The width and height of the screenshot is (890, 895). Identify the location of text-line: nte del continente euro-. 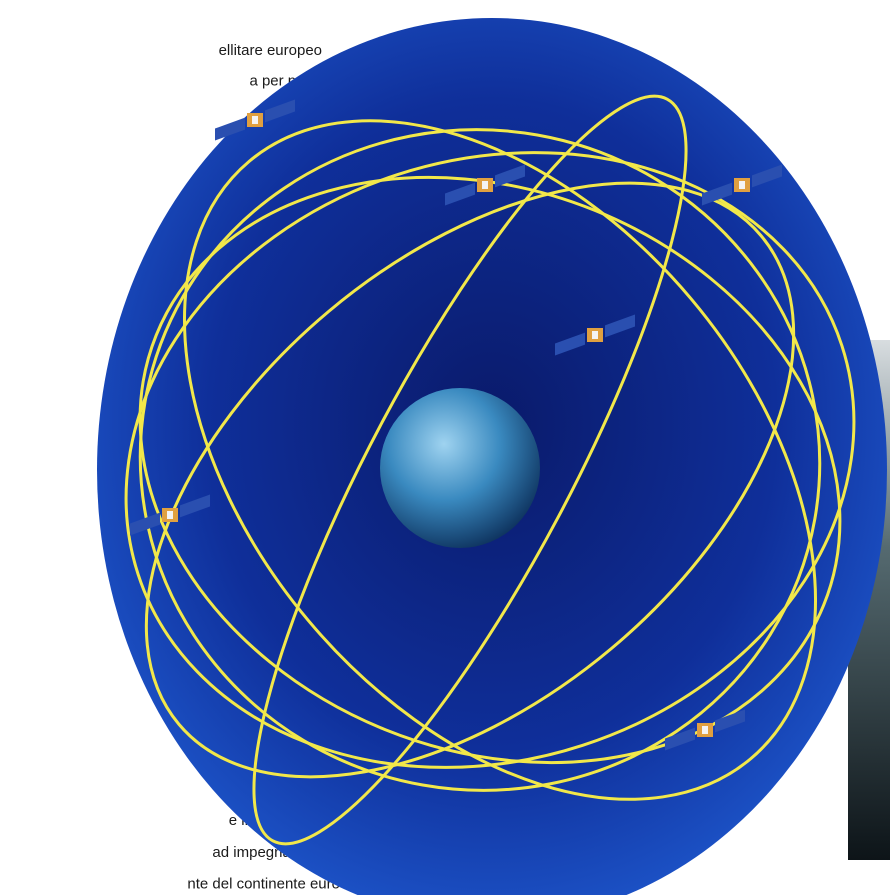
(266, 883).